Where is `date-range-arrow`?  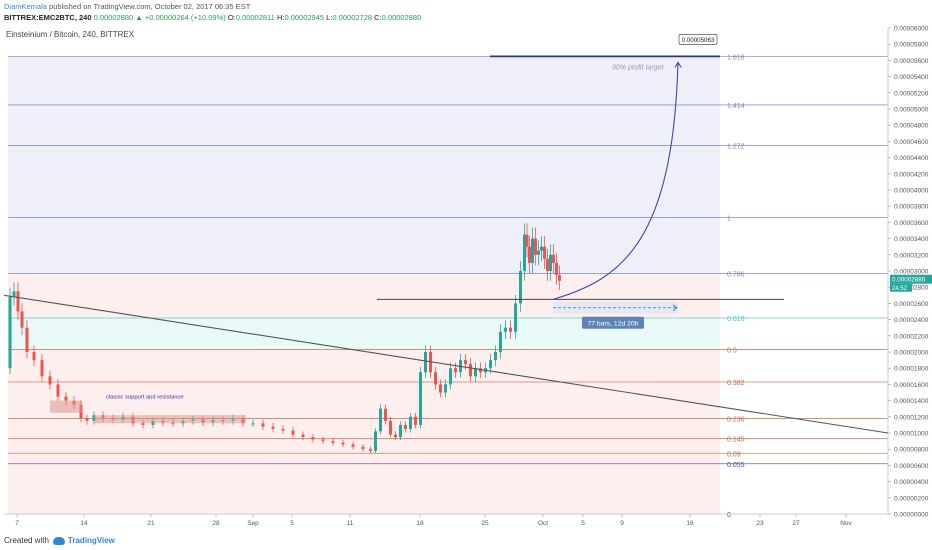 date-range-arrow is located at coordinates (675, 308).